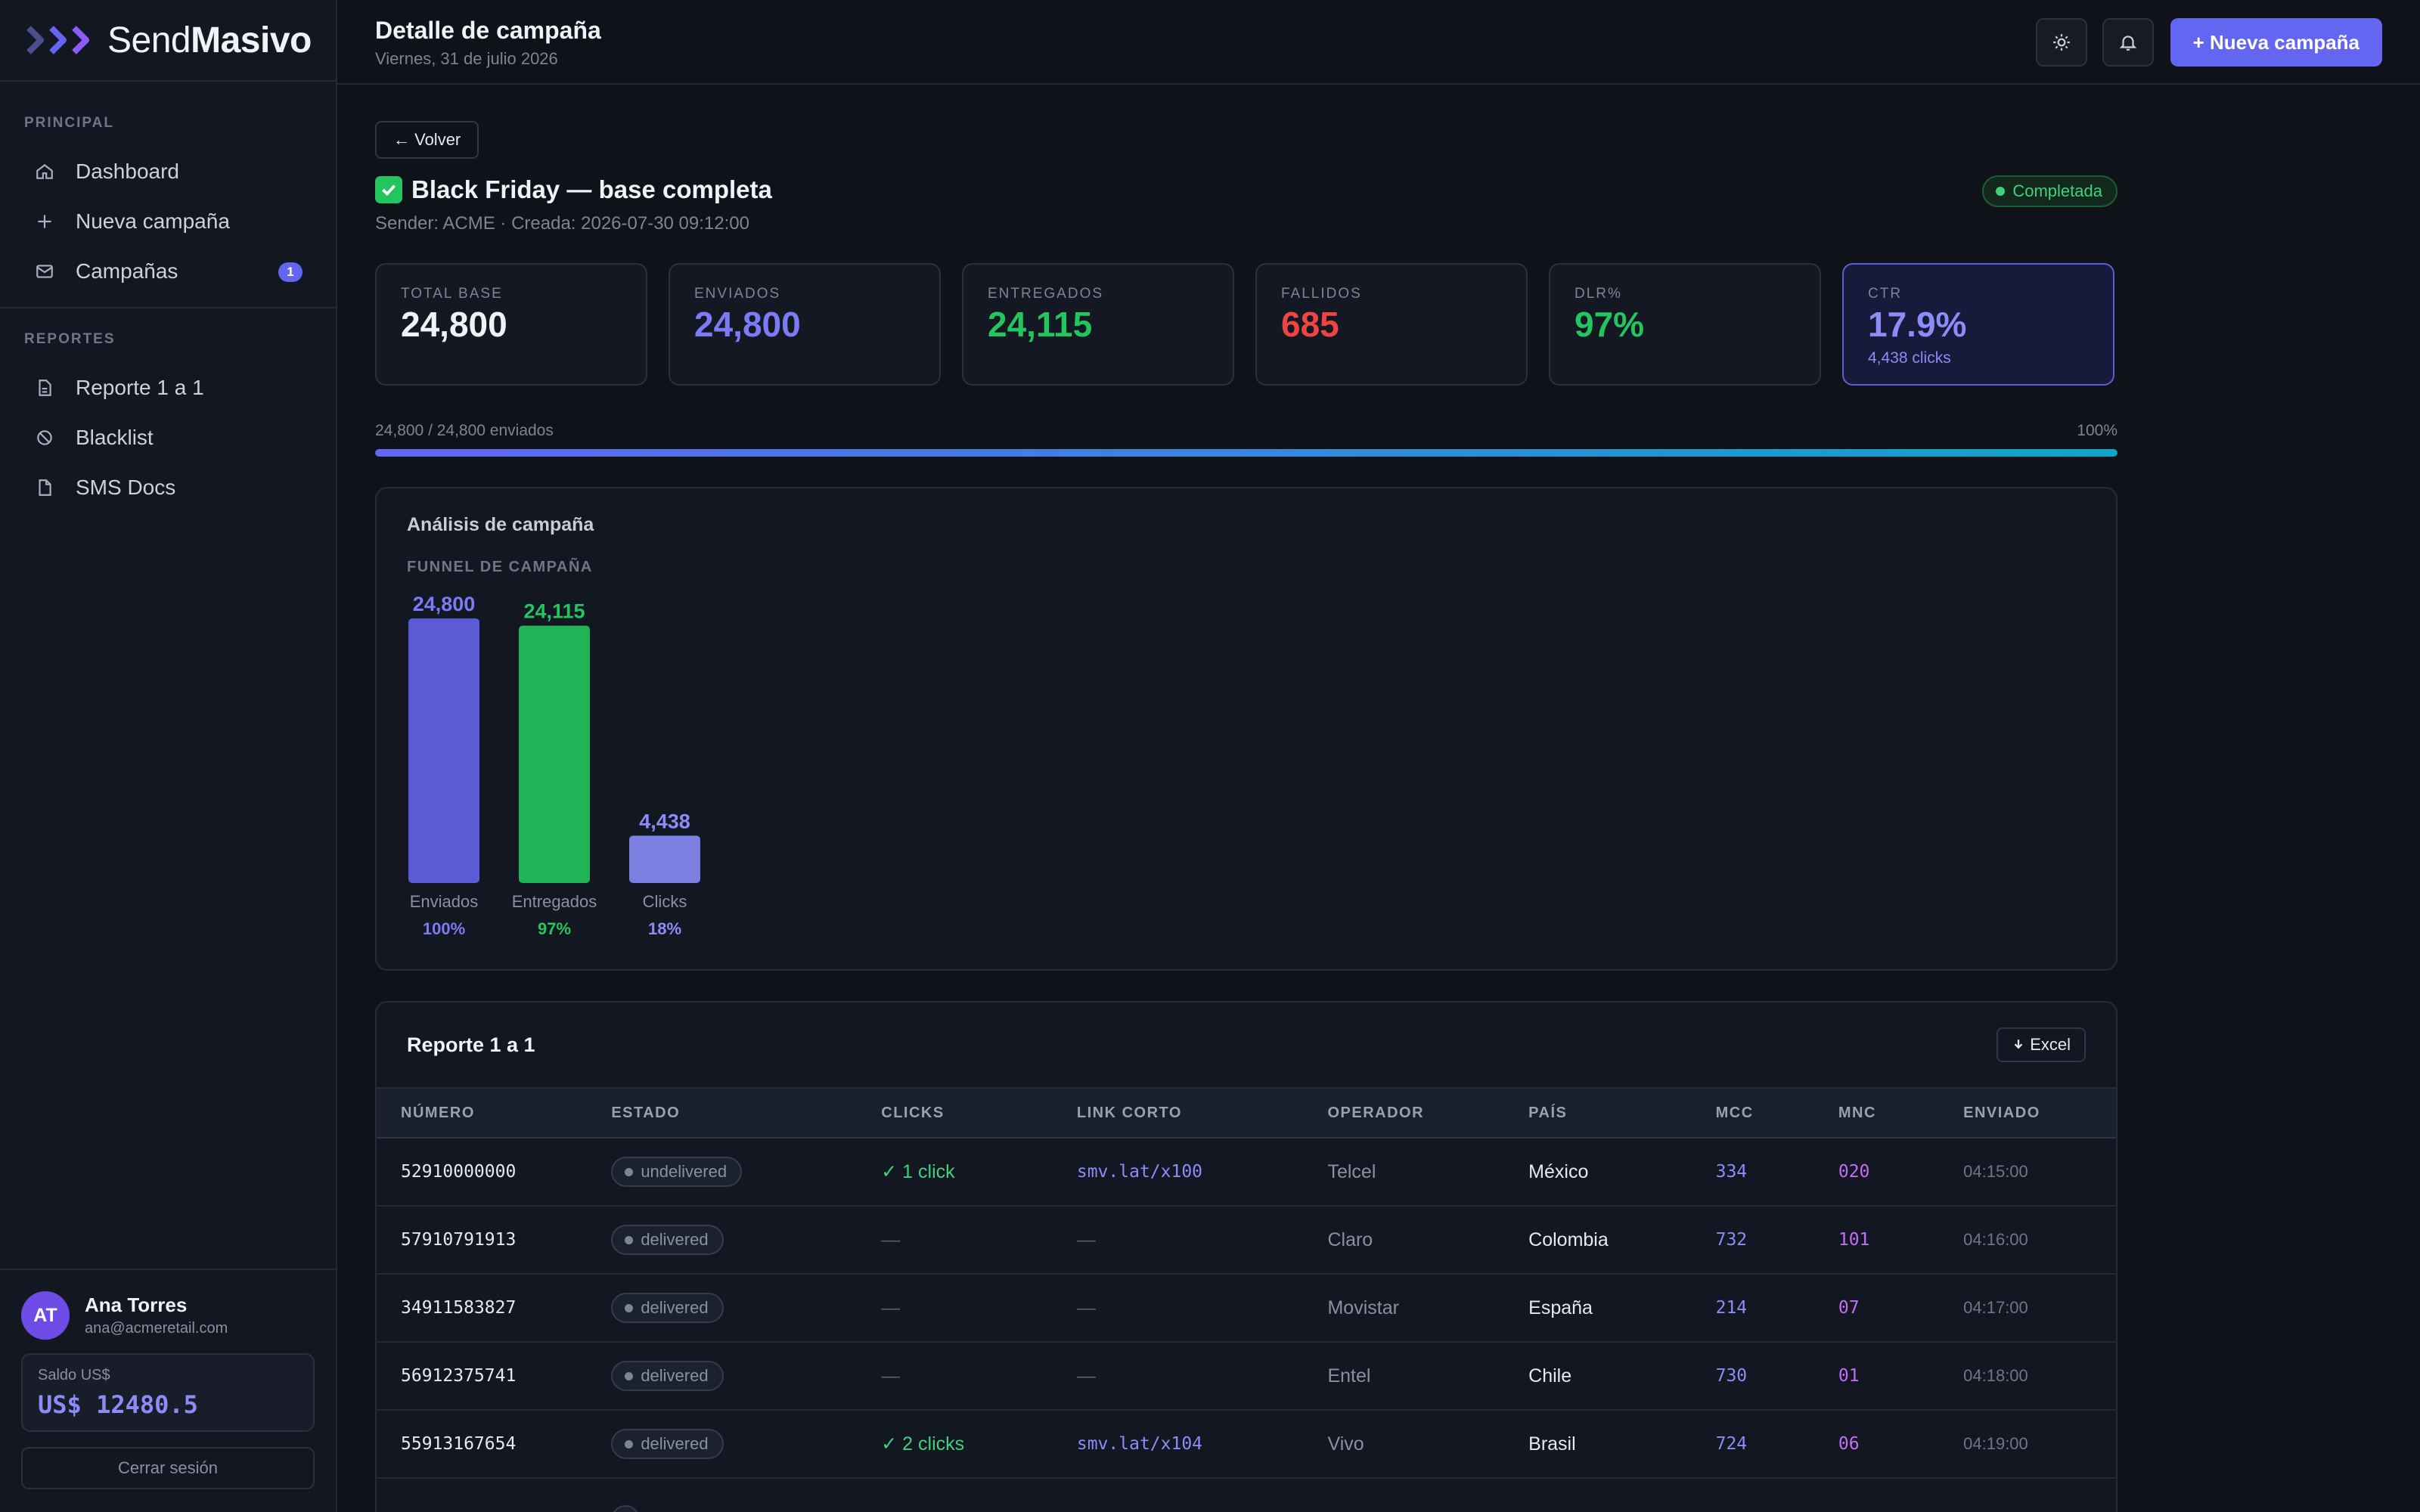 The height and width of the screenshot is (1512, 2420). What do you see at coordinates (1731, 1172) in the screenshot?
I see `cell-mcc: 334` at bounding box center [1731, 1172].